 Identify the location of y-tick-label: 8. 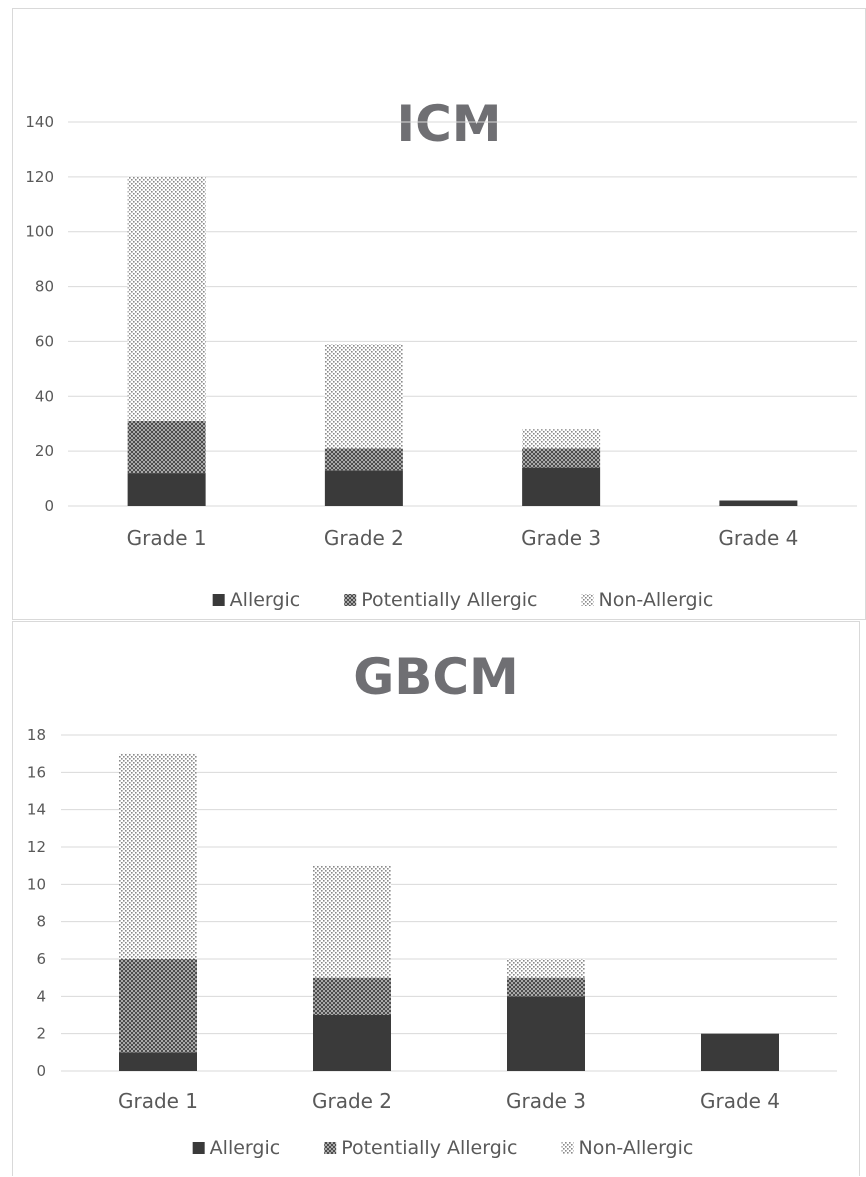
(41, 922).